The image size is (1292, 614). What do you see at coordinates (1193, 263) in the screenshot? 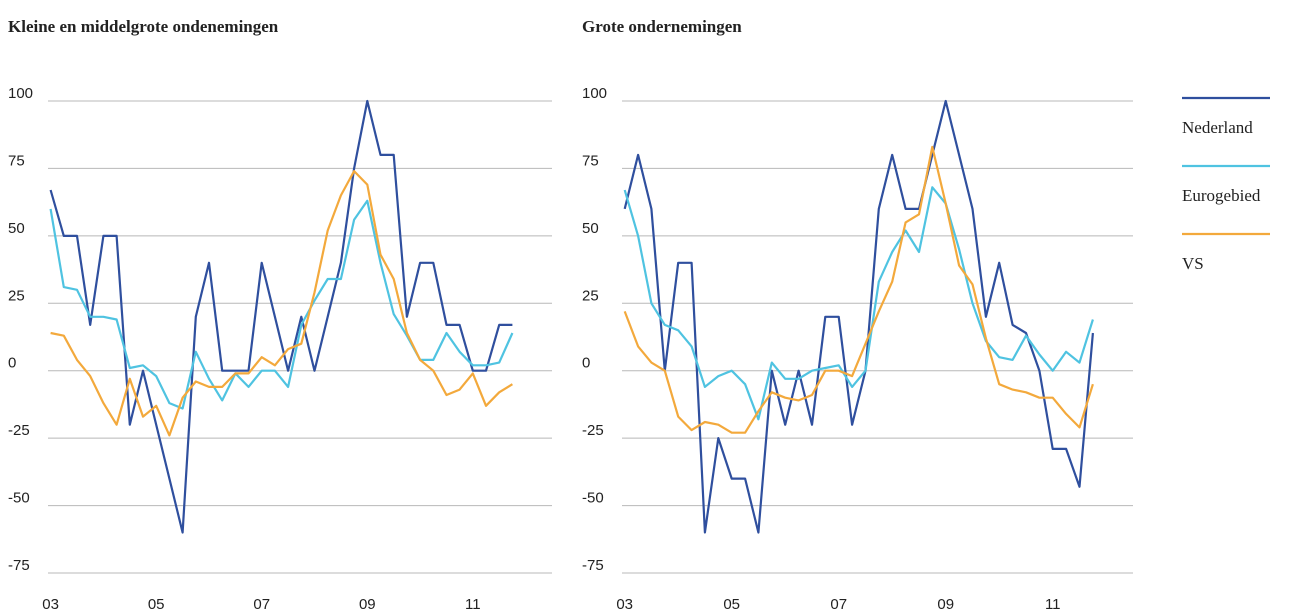
I see `legend-label: VS` at bounding box center [1193, 263].